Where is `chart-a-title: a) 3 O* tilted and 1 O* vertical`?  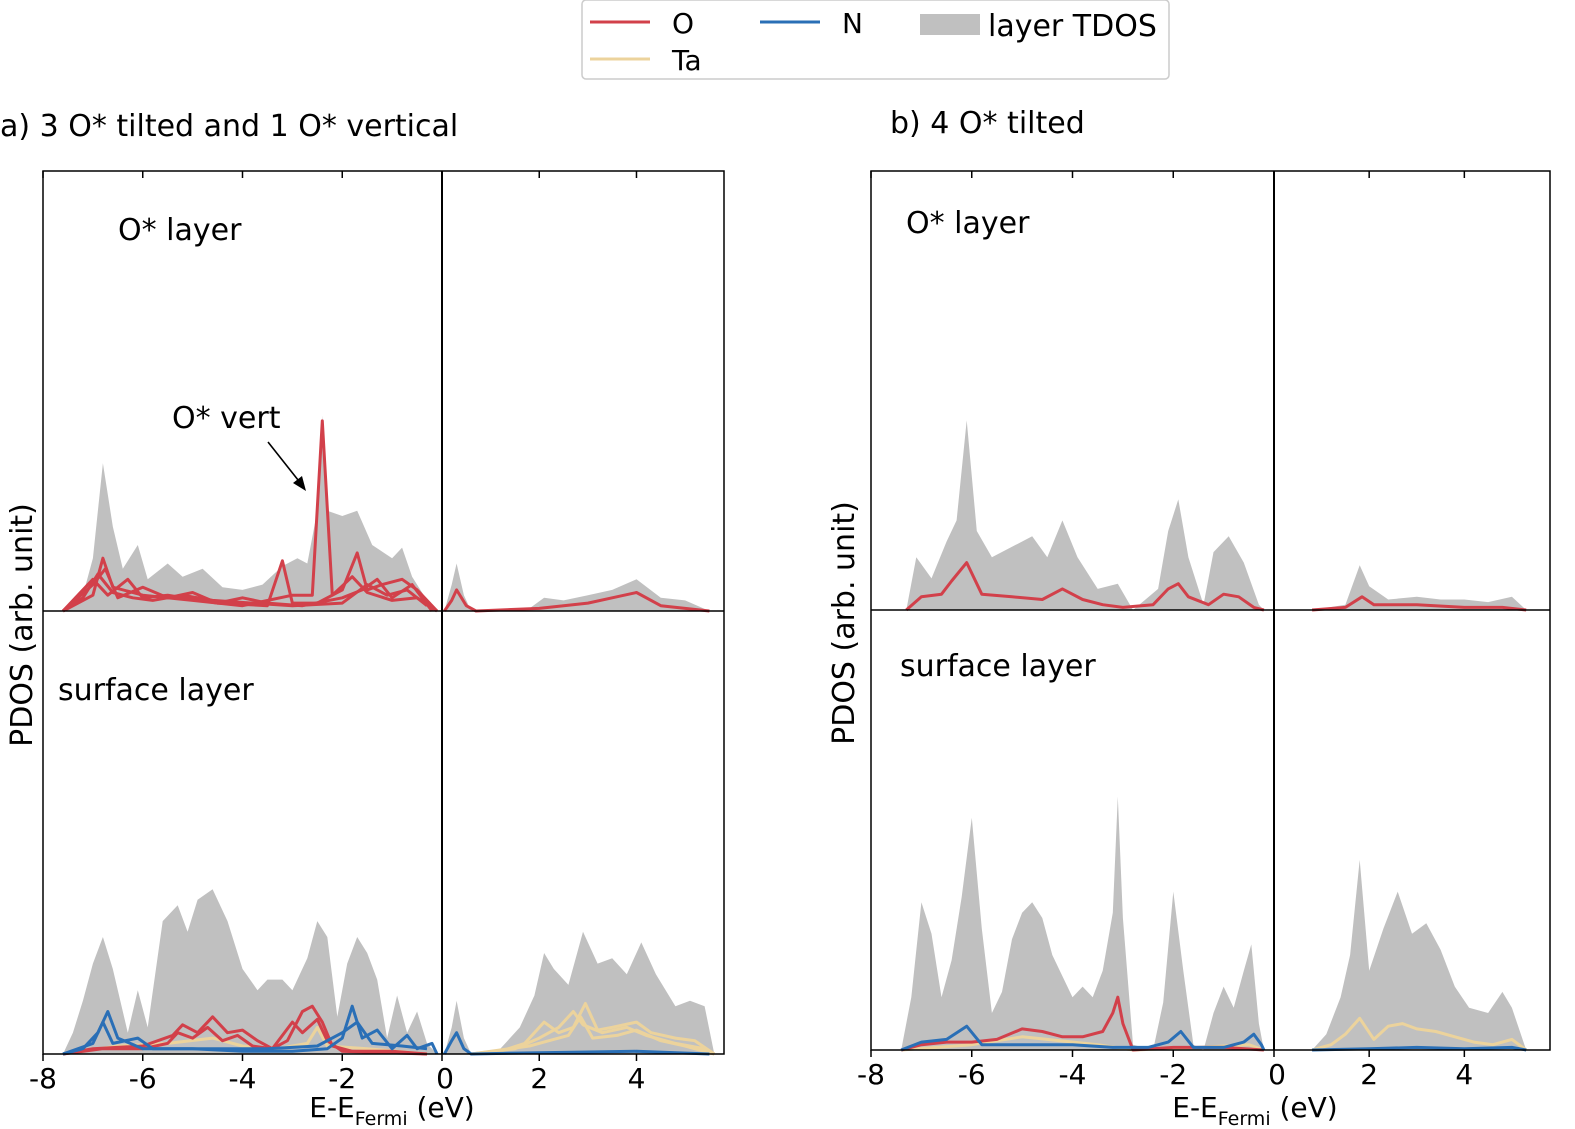 chart-a-title: a) 3 O* tilted and 1 O* vertical is located at coordinates (229, 126).